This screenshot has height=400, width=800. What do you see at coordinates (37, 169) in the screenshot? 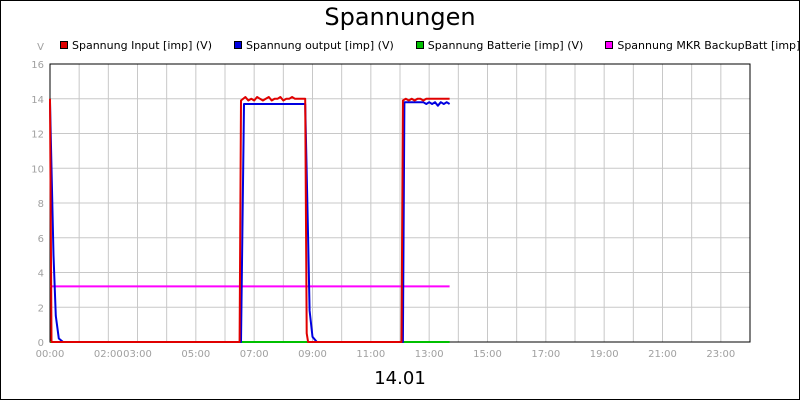
I see `y-tick-label: 10` at bounding box center [37, 169].